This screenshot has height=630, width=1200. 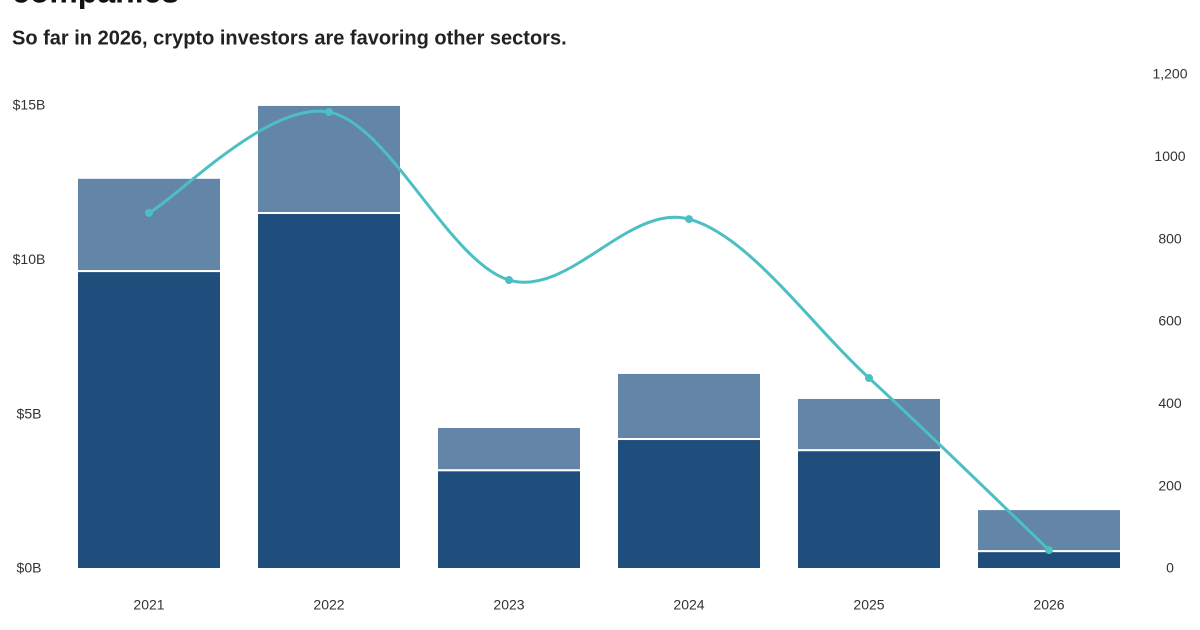 I want to click on y2-tick-label: 400, so click(x=1170, y=403).